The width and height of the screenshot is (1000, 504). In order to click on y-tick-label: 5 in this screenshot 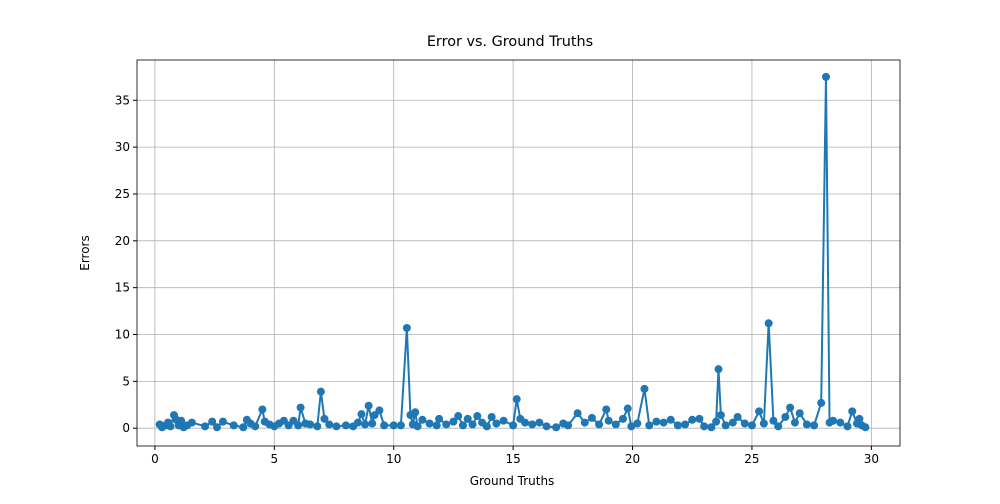, I will do `click(126, 381)`.